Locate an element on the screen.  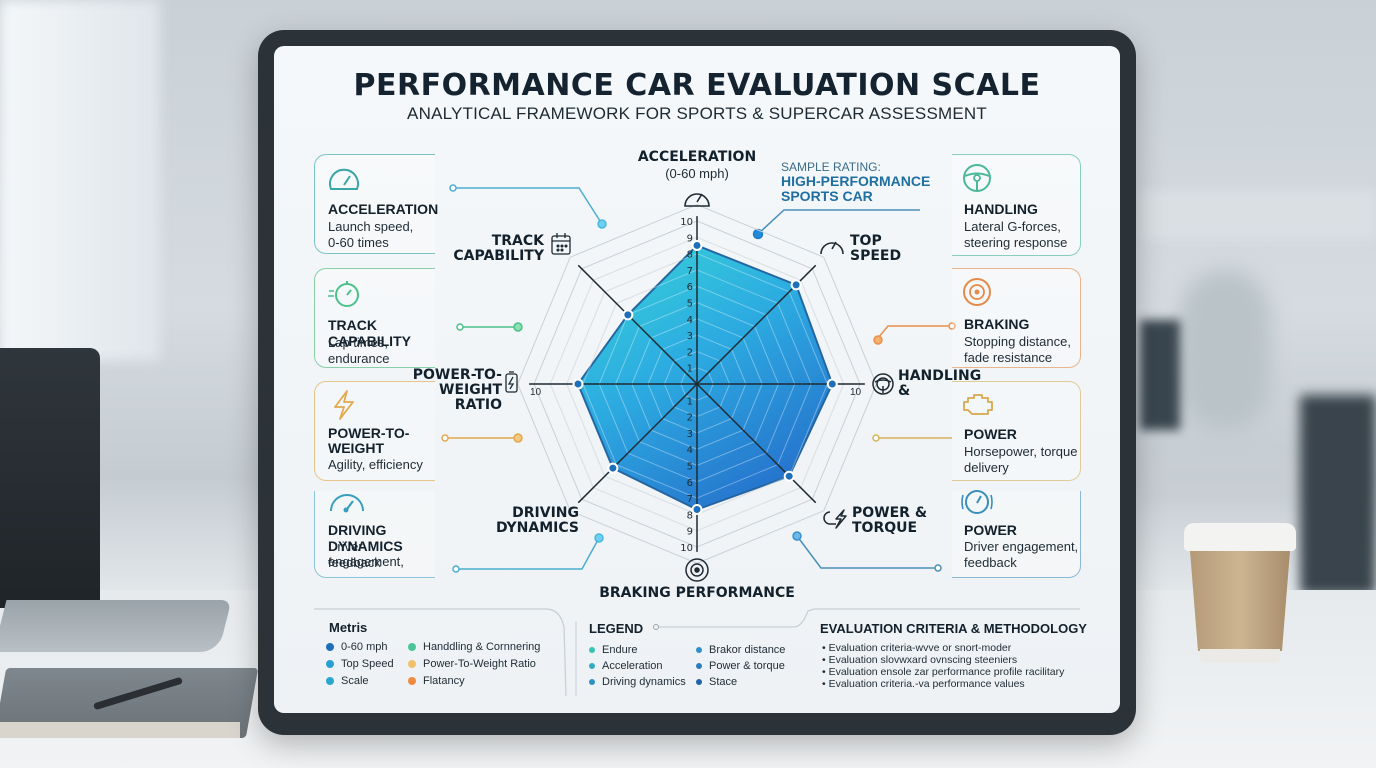
legend-item: Brakor distance is located at coordinates (740, 650).